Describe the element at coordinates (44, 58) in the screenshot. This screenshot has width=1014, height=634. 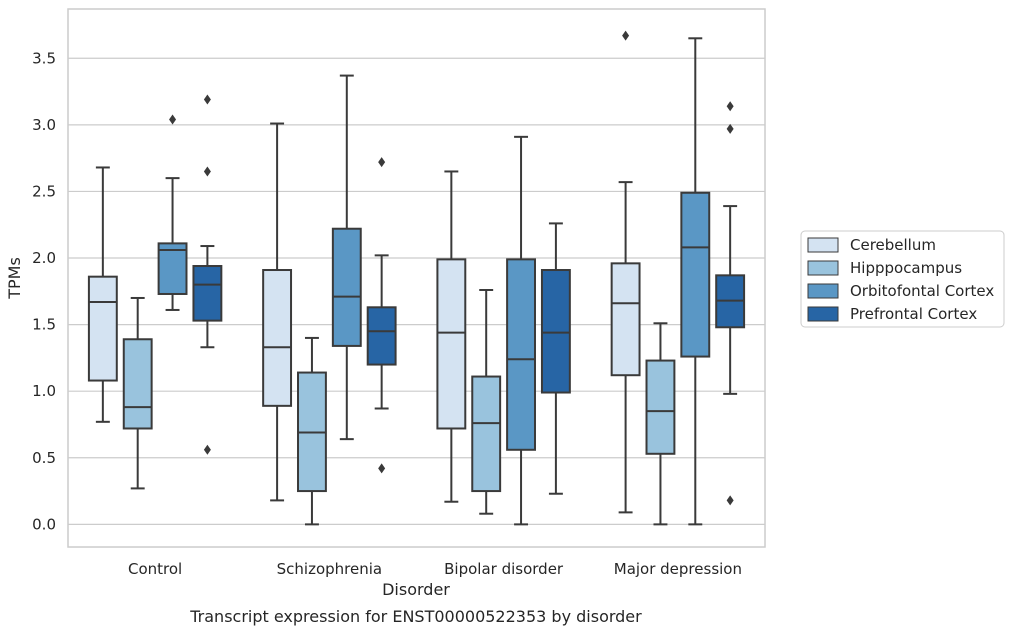
I see `y-tick-label: 3.5` at that location.